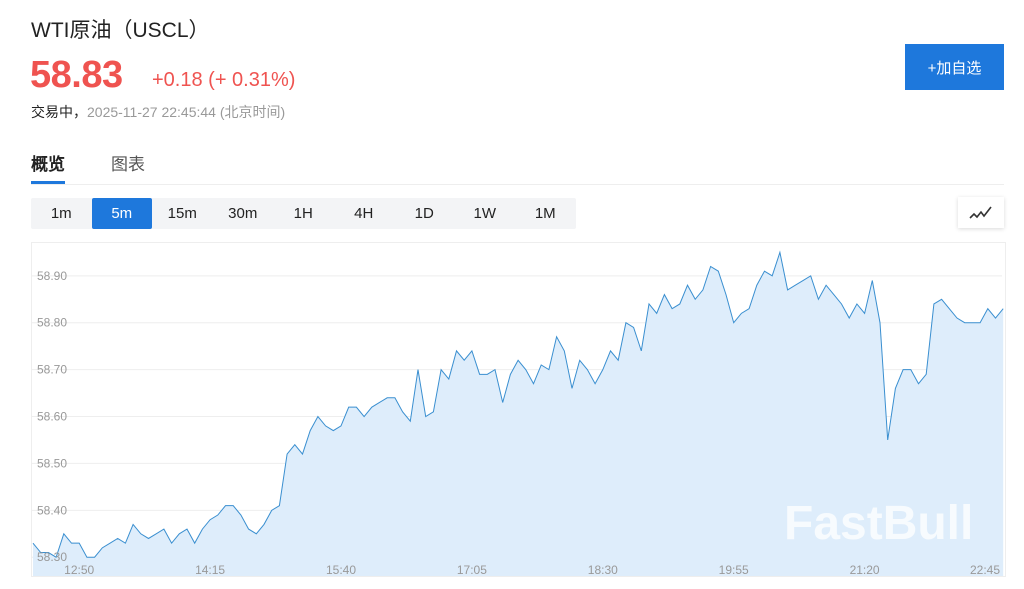 This screenshot has width=1024, height=589. What do you see at coordinates (121, 213) in the screenshot?
I see `timeframe-5m: 5m` at bounding box center [121, 213].